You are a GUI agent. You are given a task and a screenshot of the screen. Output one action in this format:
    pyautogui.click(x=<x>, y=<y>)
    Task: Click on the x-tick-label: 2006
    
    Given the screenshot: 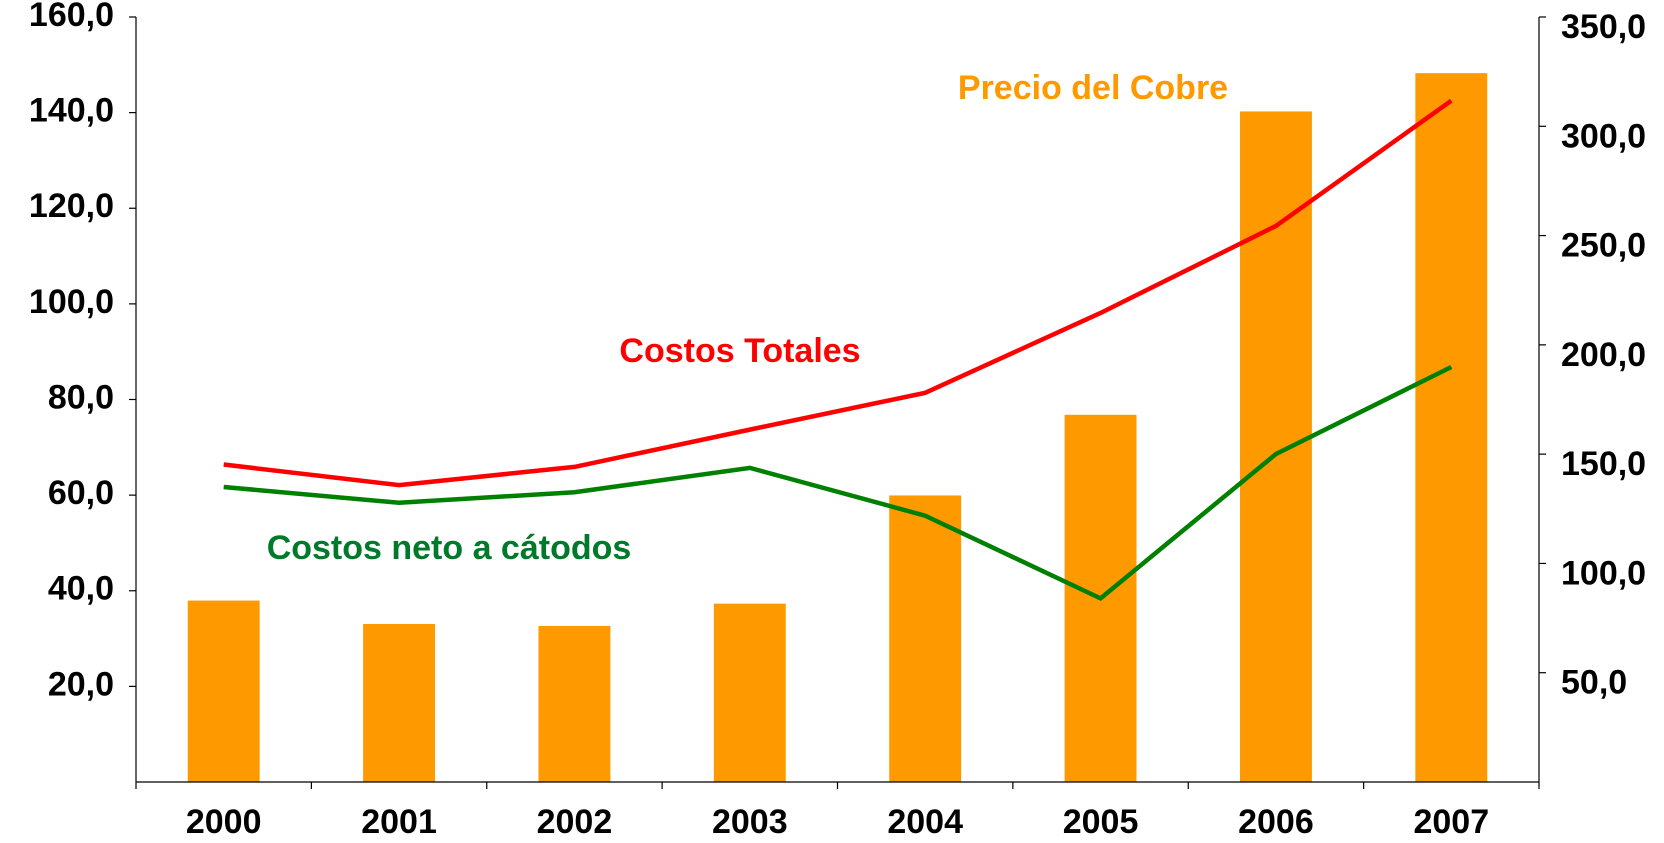 What is the action you would take?
    pyautogui.click(x=1276, y=822)
    